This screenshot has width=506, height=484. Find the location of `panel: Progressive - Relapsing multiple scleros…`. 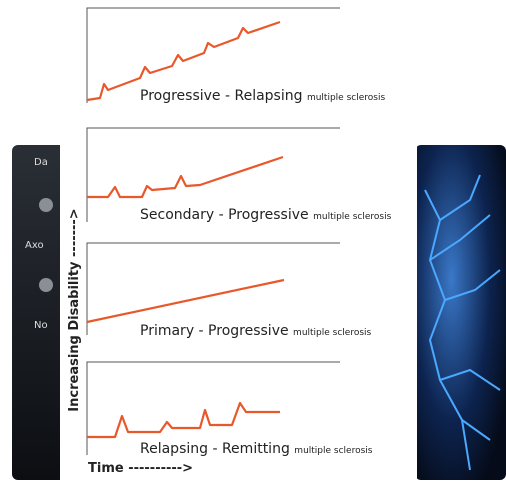

panel: Progressive - Relapsing multiple scleros… is located at coordinates (235, 55).